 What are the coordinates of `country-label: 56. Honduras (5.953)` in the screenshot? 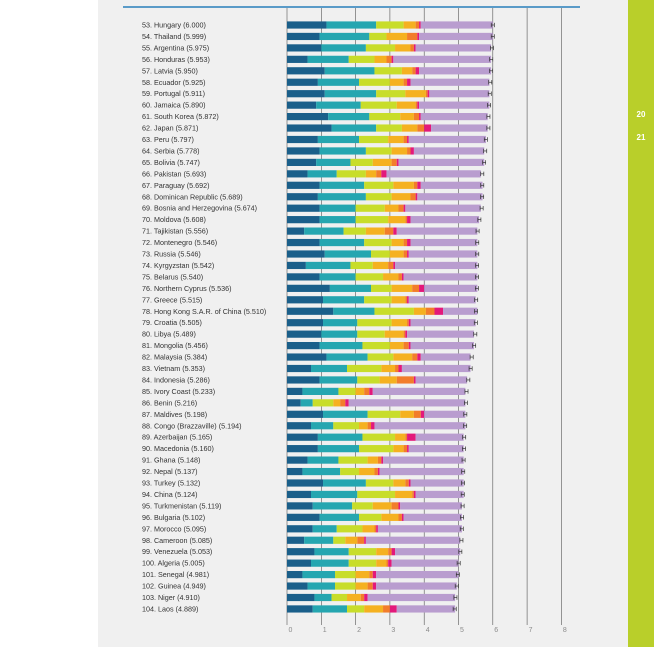 It's located at (176, 59).